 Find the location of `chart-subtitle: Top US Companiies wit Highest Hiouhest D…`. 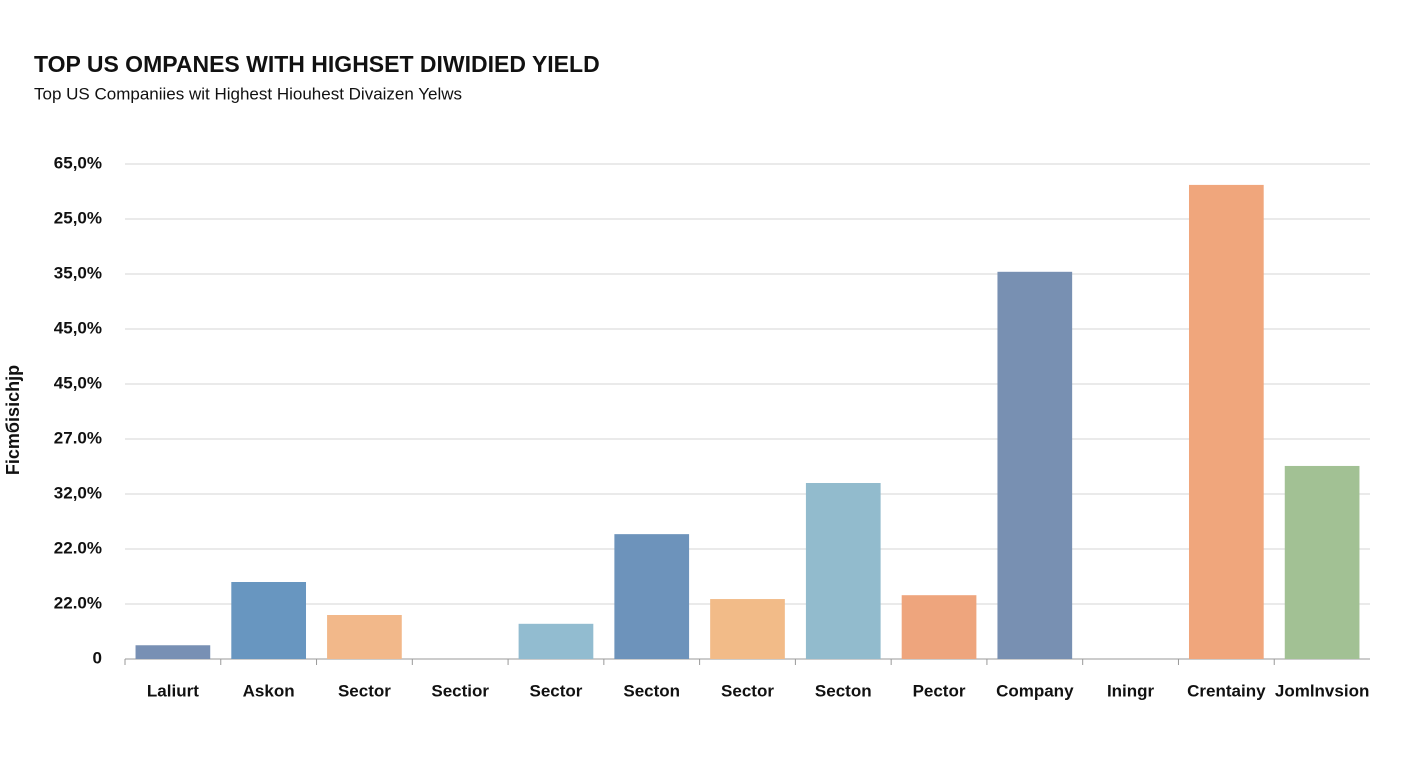

chart-subtitle: Top US Companiies wit Highest Hiouhest D… is located at coordinates (248, 93).